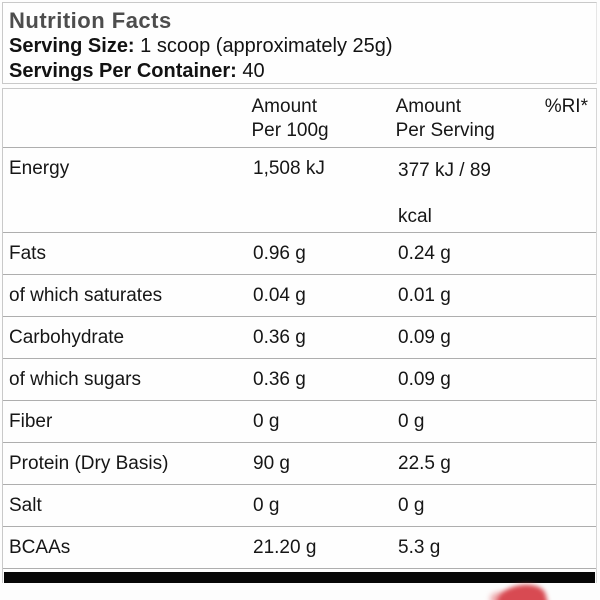 This screenshot has height=600, width=600. I want to click on nutrient-label: Fats, so click(27, 253).